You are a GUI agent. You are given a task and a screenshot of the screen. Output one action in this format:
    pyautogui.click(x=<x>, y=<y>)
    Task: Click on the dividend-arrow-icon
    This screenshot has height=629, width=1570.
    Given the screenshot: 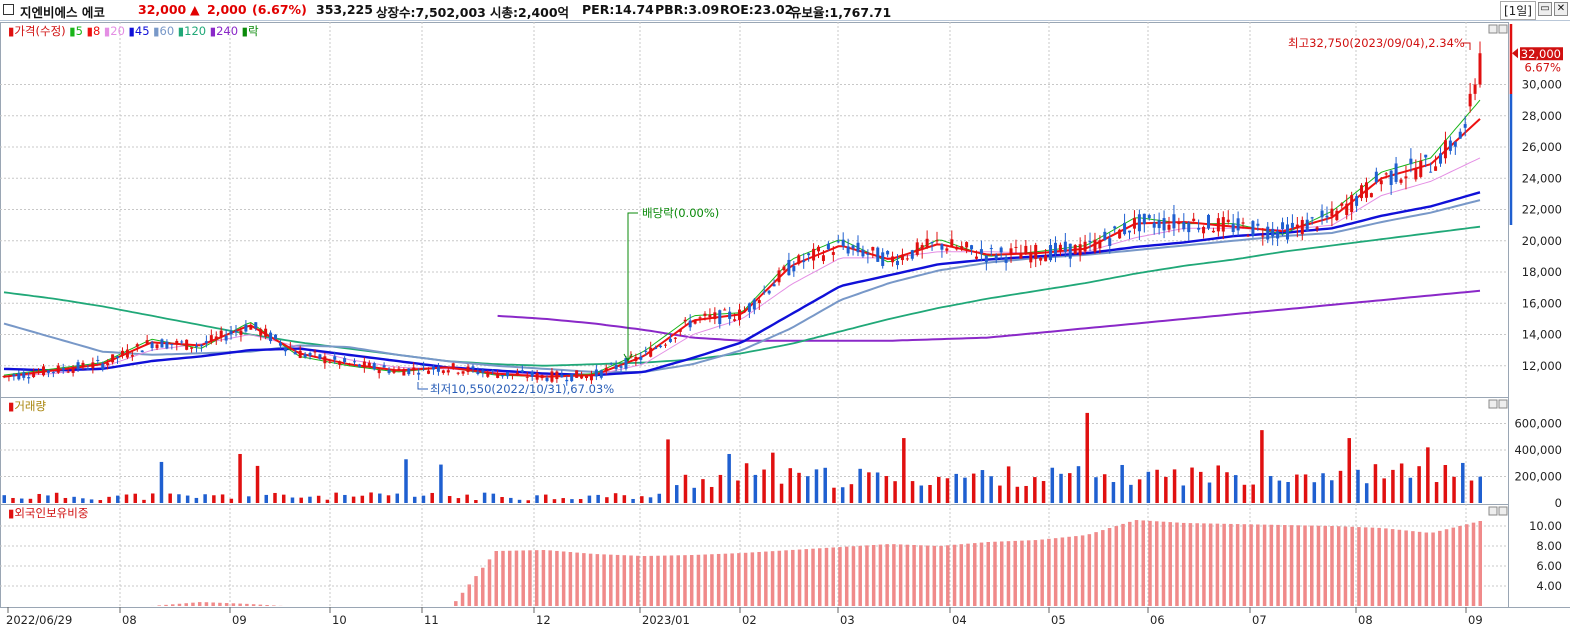 What is the action you would take?
    pyautogui.click(x=628, y=358)
    